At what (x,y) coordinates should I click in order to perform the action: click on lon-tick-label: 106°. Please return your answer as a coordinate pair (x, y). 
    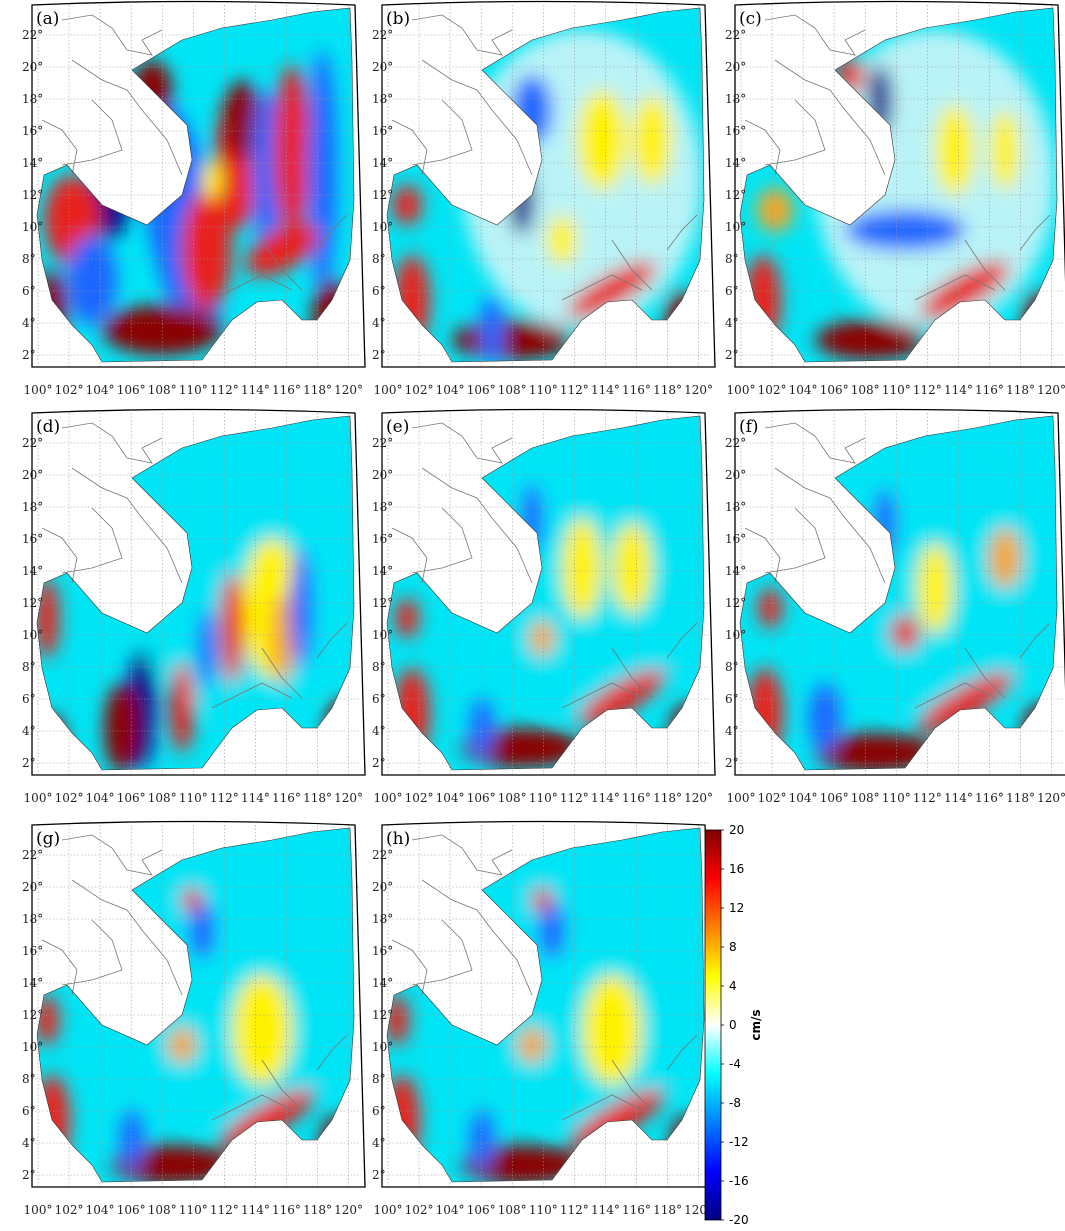
    Looking at the image, I should click on (834, 390).